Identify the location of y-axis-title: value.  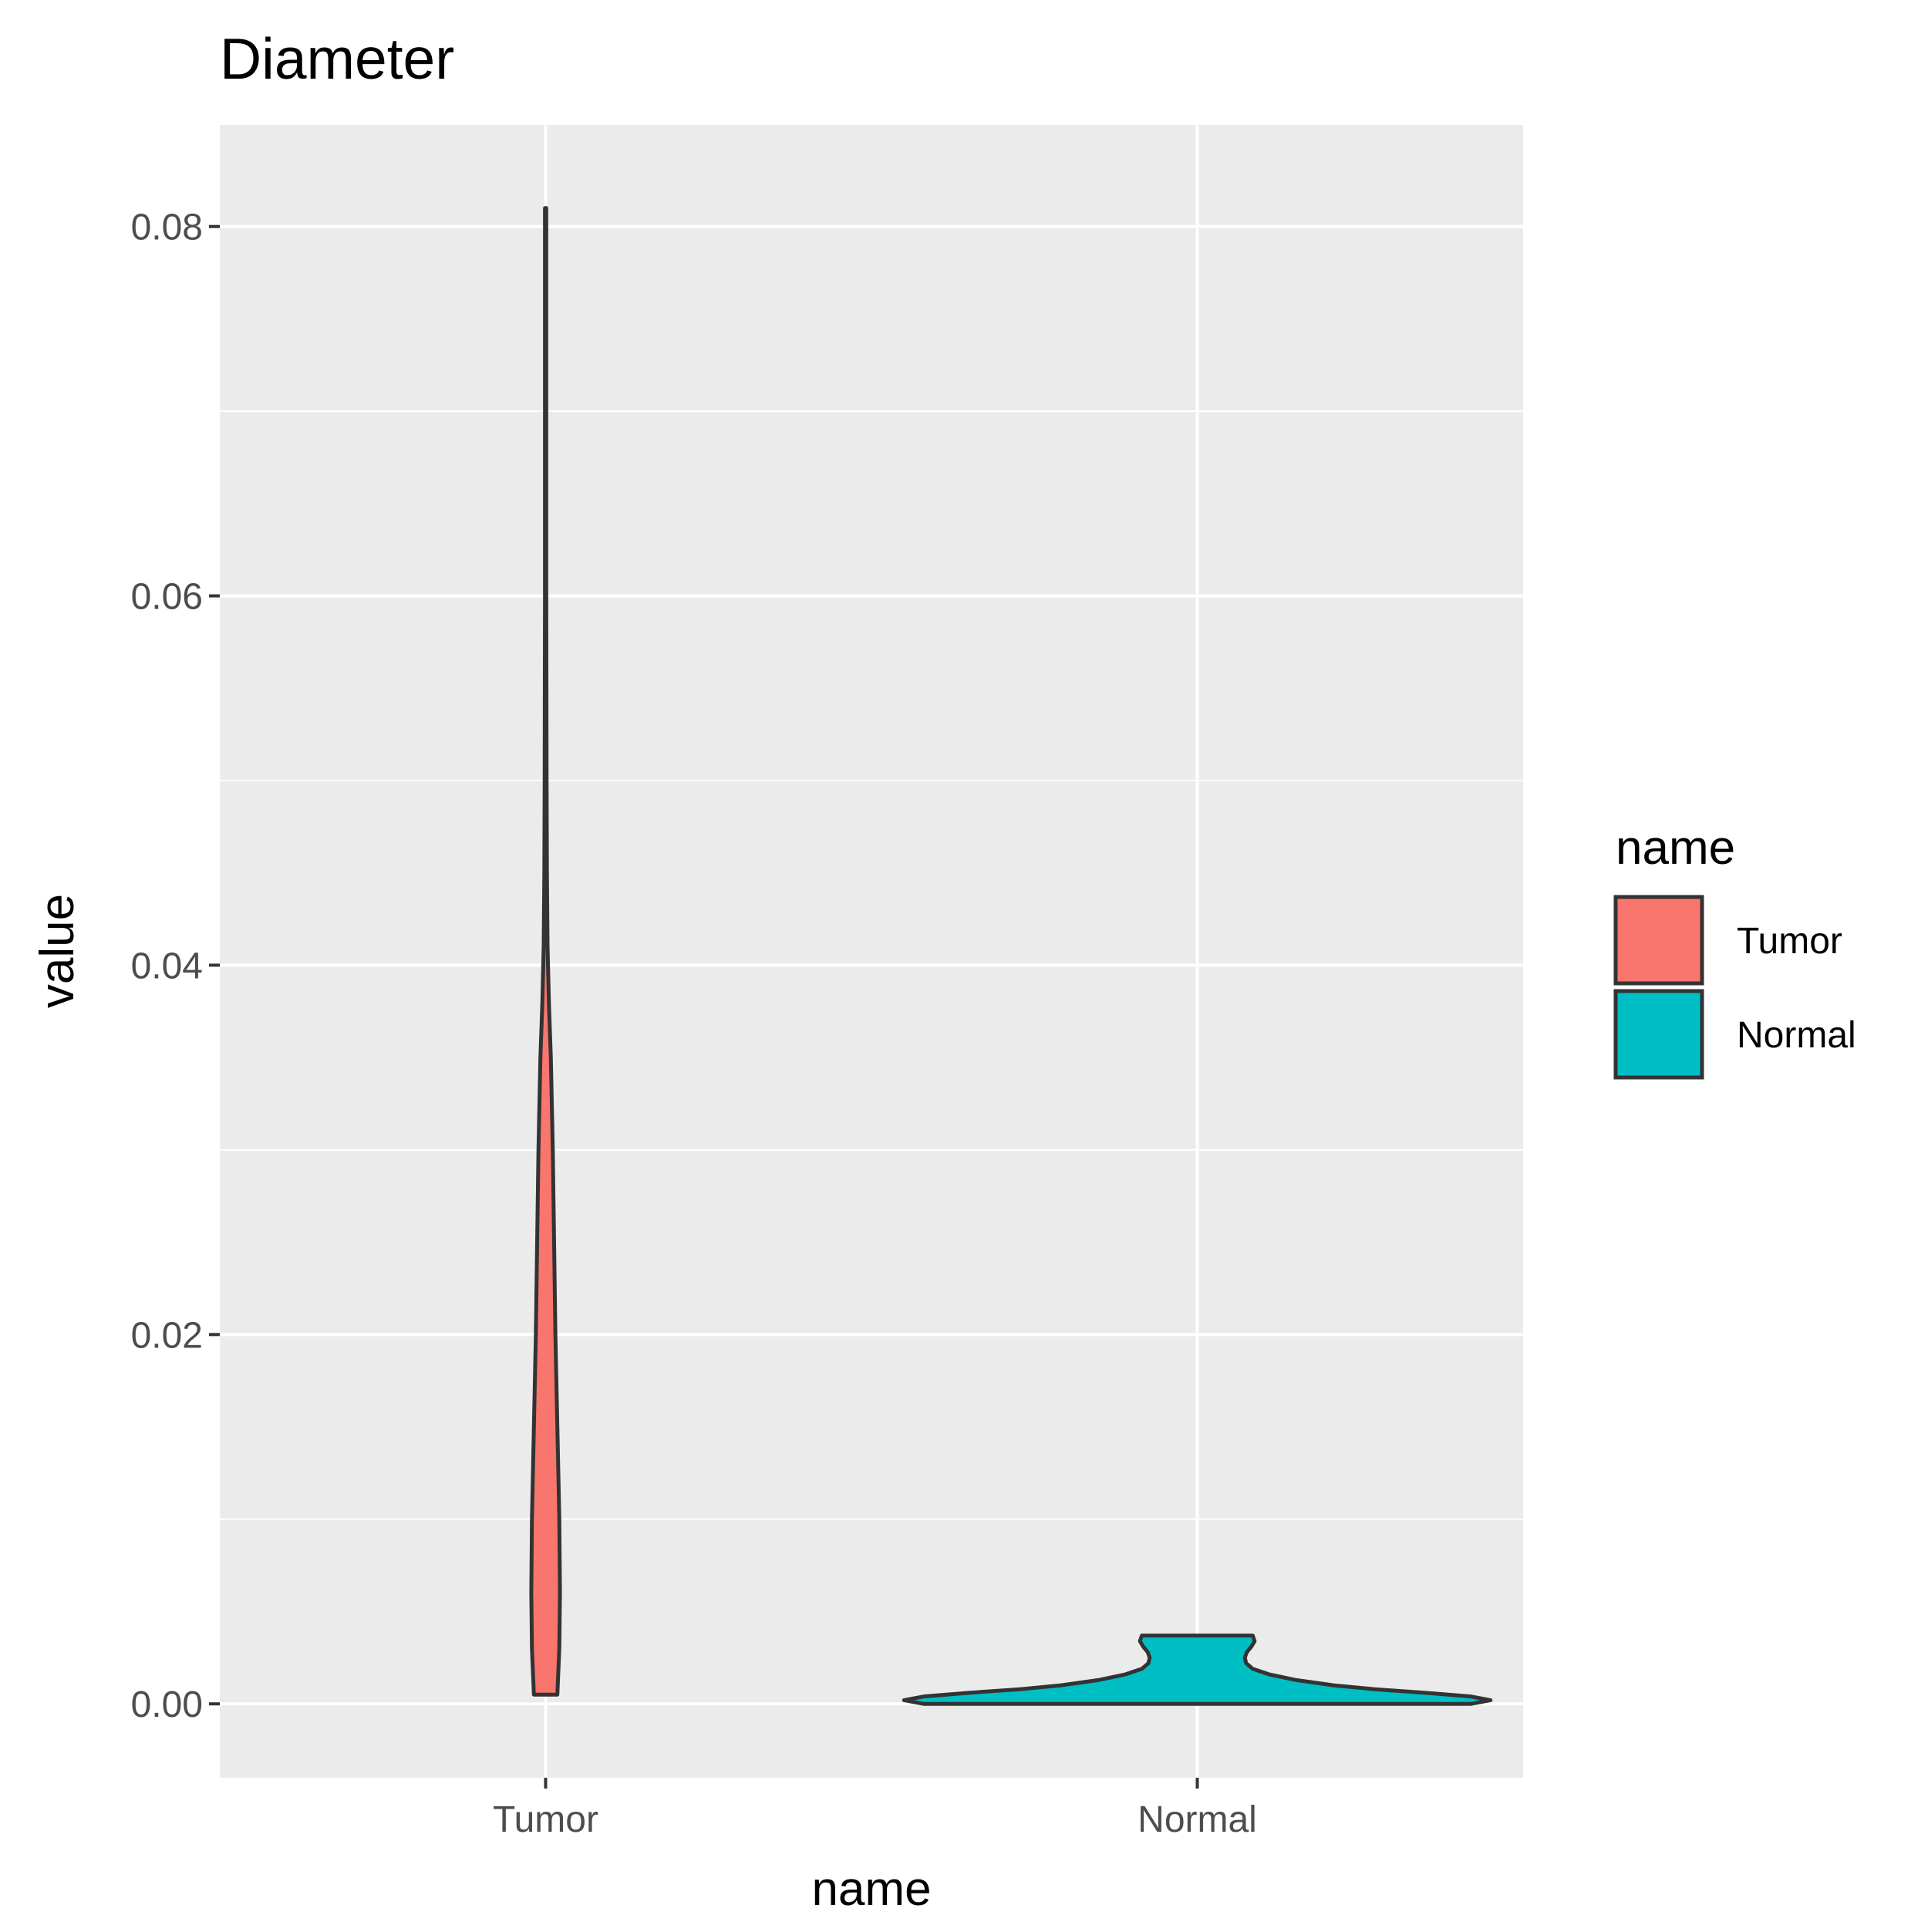
(58, 951).